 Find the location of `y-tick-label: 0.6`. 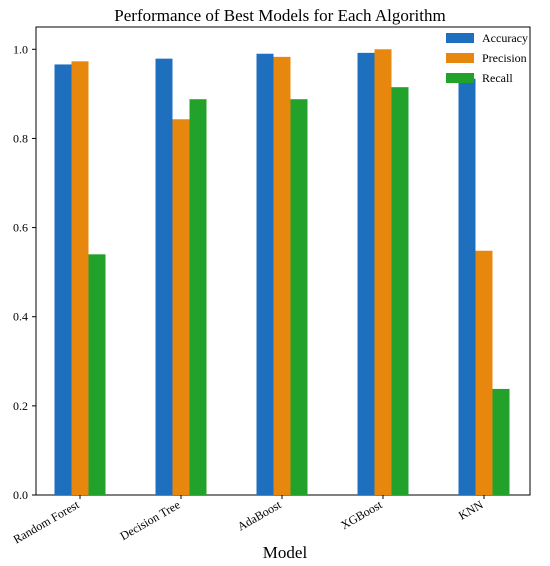

y-tick-label: 0.6 is located at coordinates (20, 228).